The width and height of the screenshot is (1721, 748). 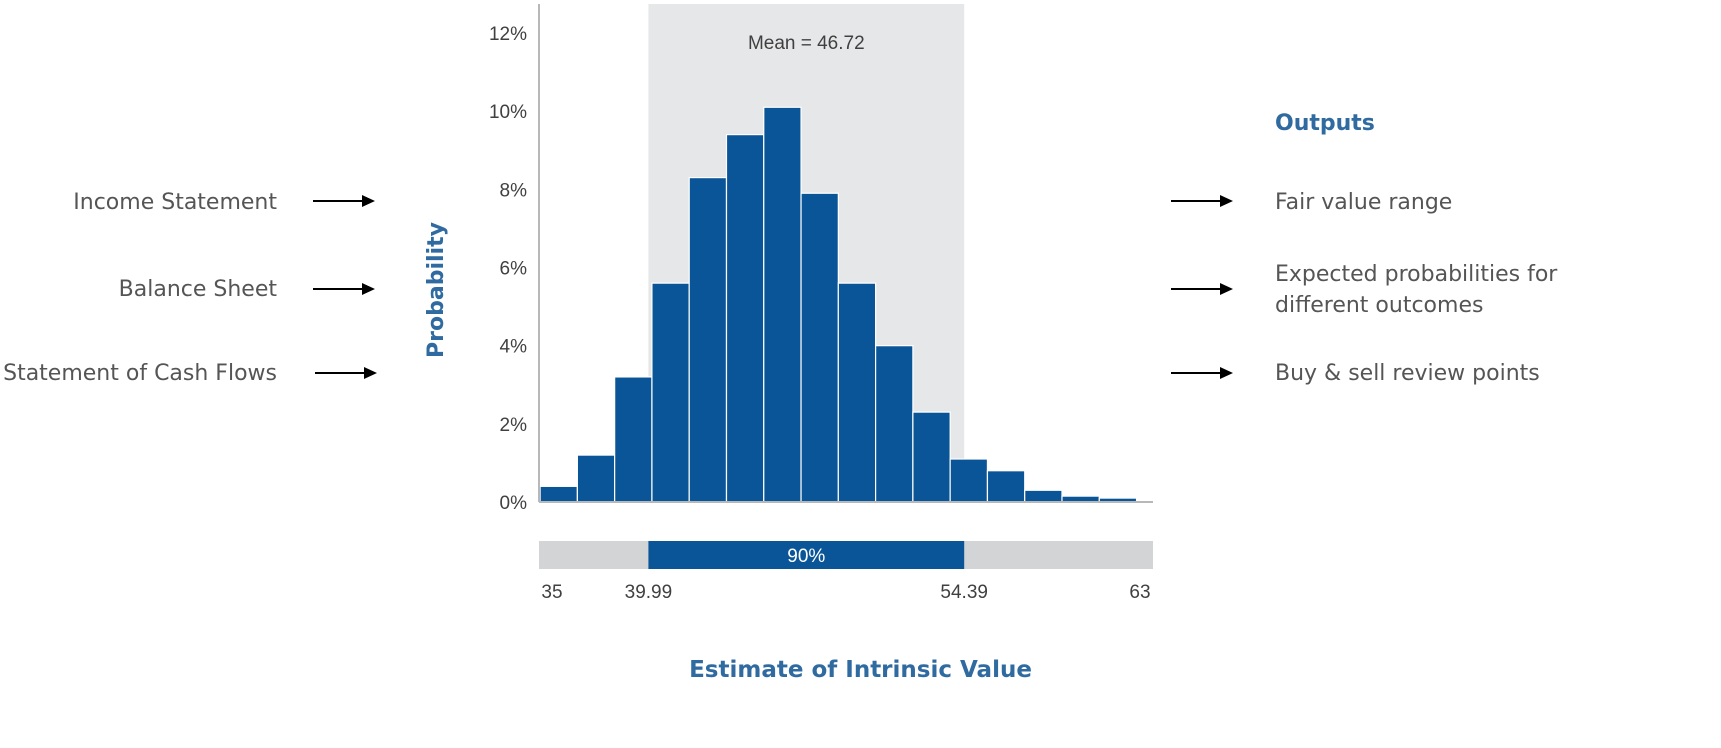 I want to click on range-label: 35, so click(x=551, y=592).